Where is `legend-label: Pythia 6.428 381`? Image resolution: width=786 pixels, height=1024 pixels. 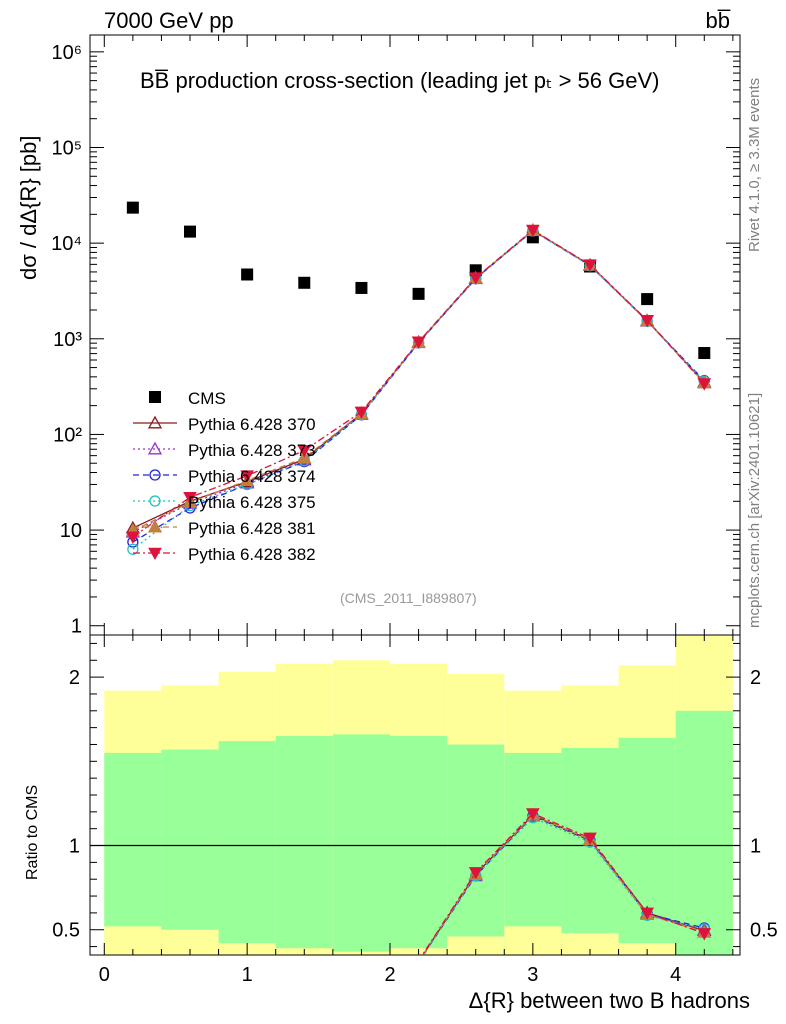 legend-label: Pythia 6.428 381 is located at coordinates (252, 528).